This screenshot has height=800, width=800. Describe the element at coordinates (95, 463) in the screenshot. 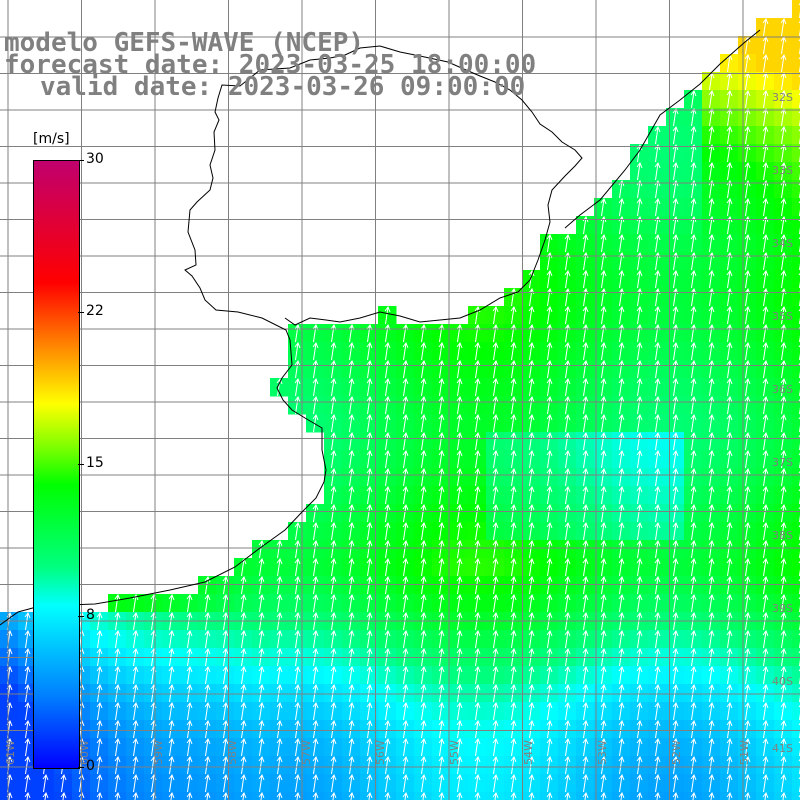

I see `colorbar-tick-label: 15` at that location.